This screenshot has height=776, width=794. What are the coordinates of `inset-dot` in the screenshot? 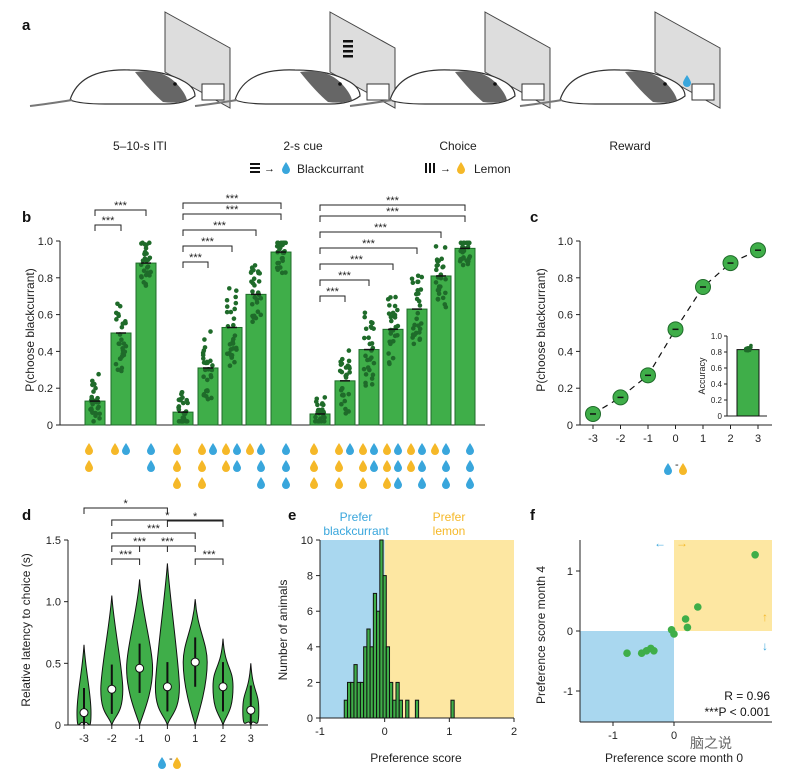 It's located at (748, 347).